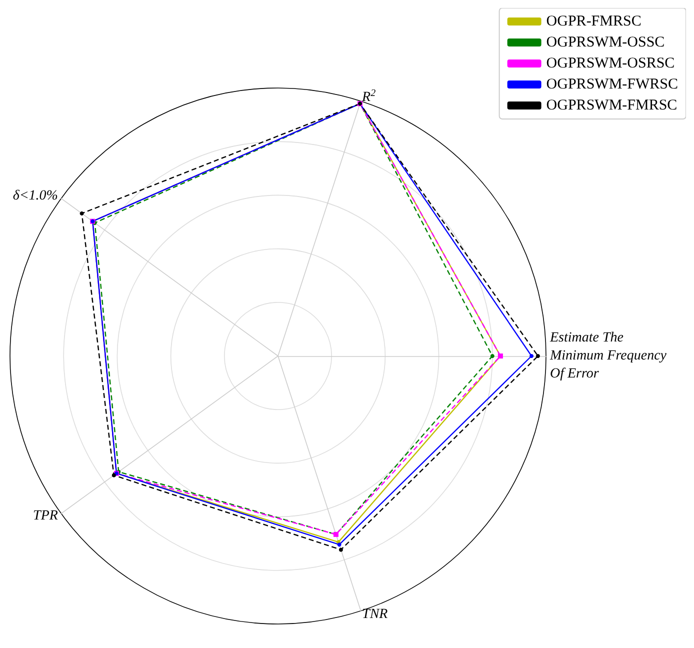  Describe the element at coordinates (594, 22) in the screenshot. I see `legend-label: OGPR-FMRSC` at that location.